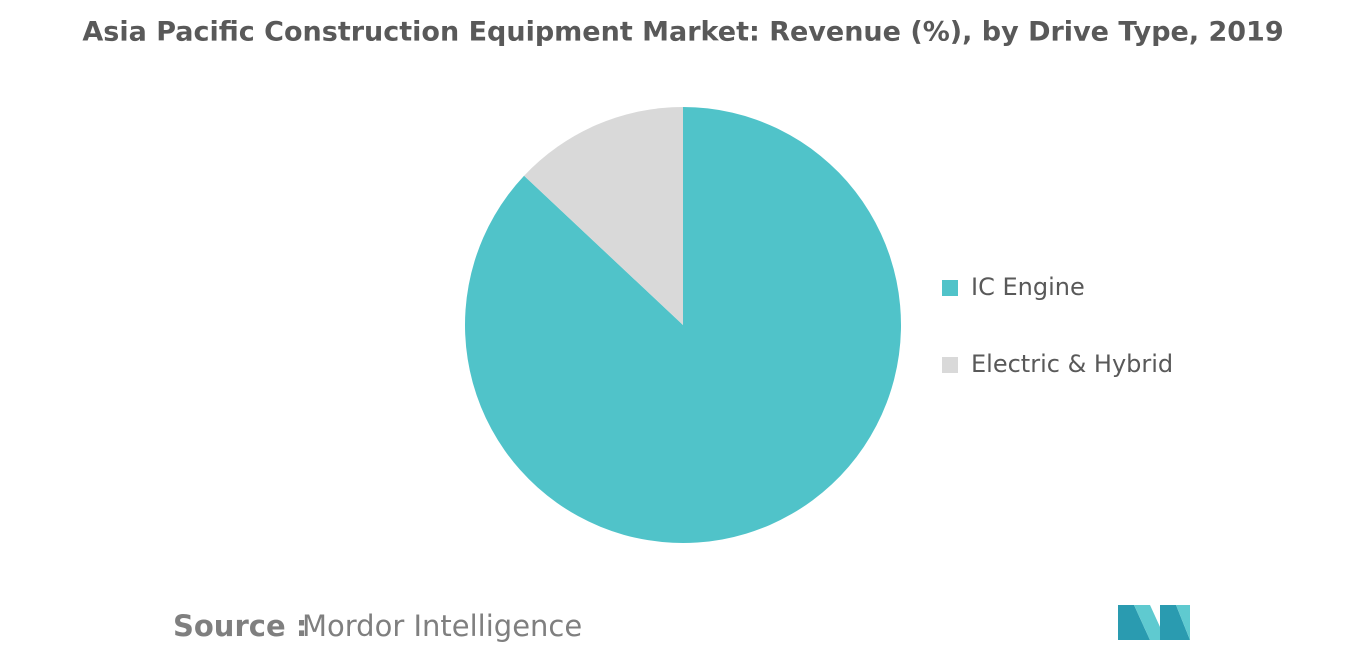 The image size is (1366, 655). Describe the element at coordinates (603, 216) in the screenshot. I see `pie-slice` at that location.